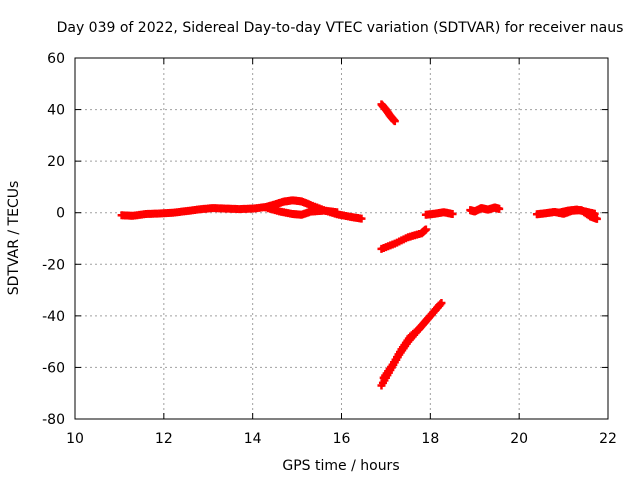 The height and width of the screenshot is (480, 640). What do you see at coordinates (430, 439) in the screenshot?
I see `x-tick-label: 18` at bounding box center [430, 439].